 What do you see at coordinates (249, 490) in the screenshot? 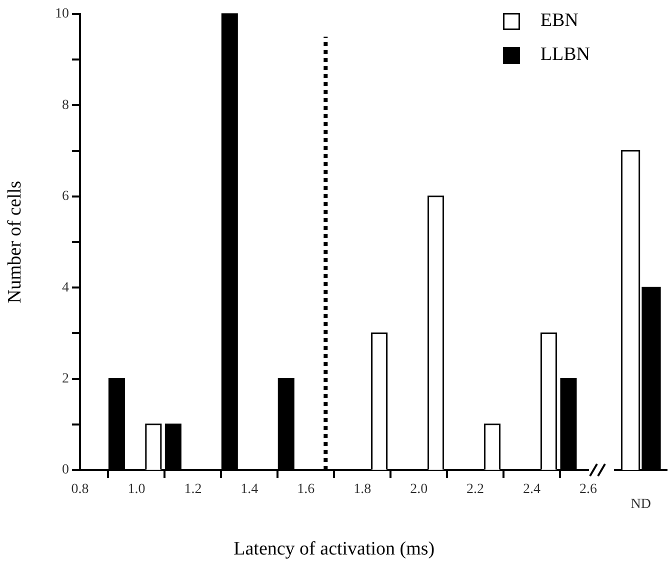
I see `x-tick-label: 1.4` at bounding box center [249, 490].